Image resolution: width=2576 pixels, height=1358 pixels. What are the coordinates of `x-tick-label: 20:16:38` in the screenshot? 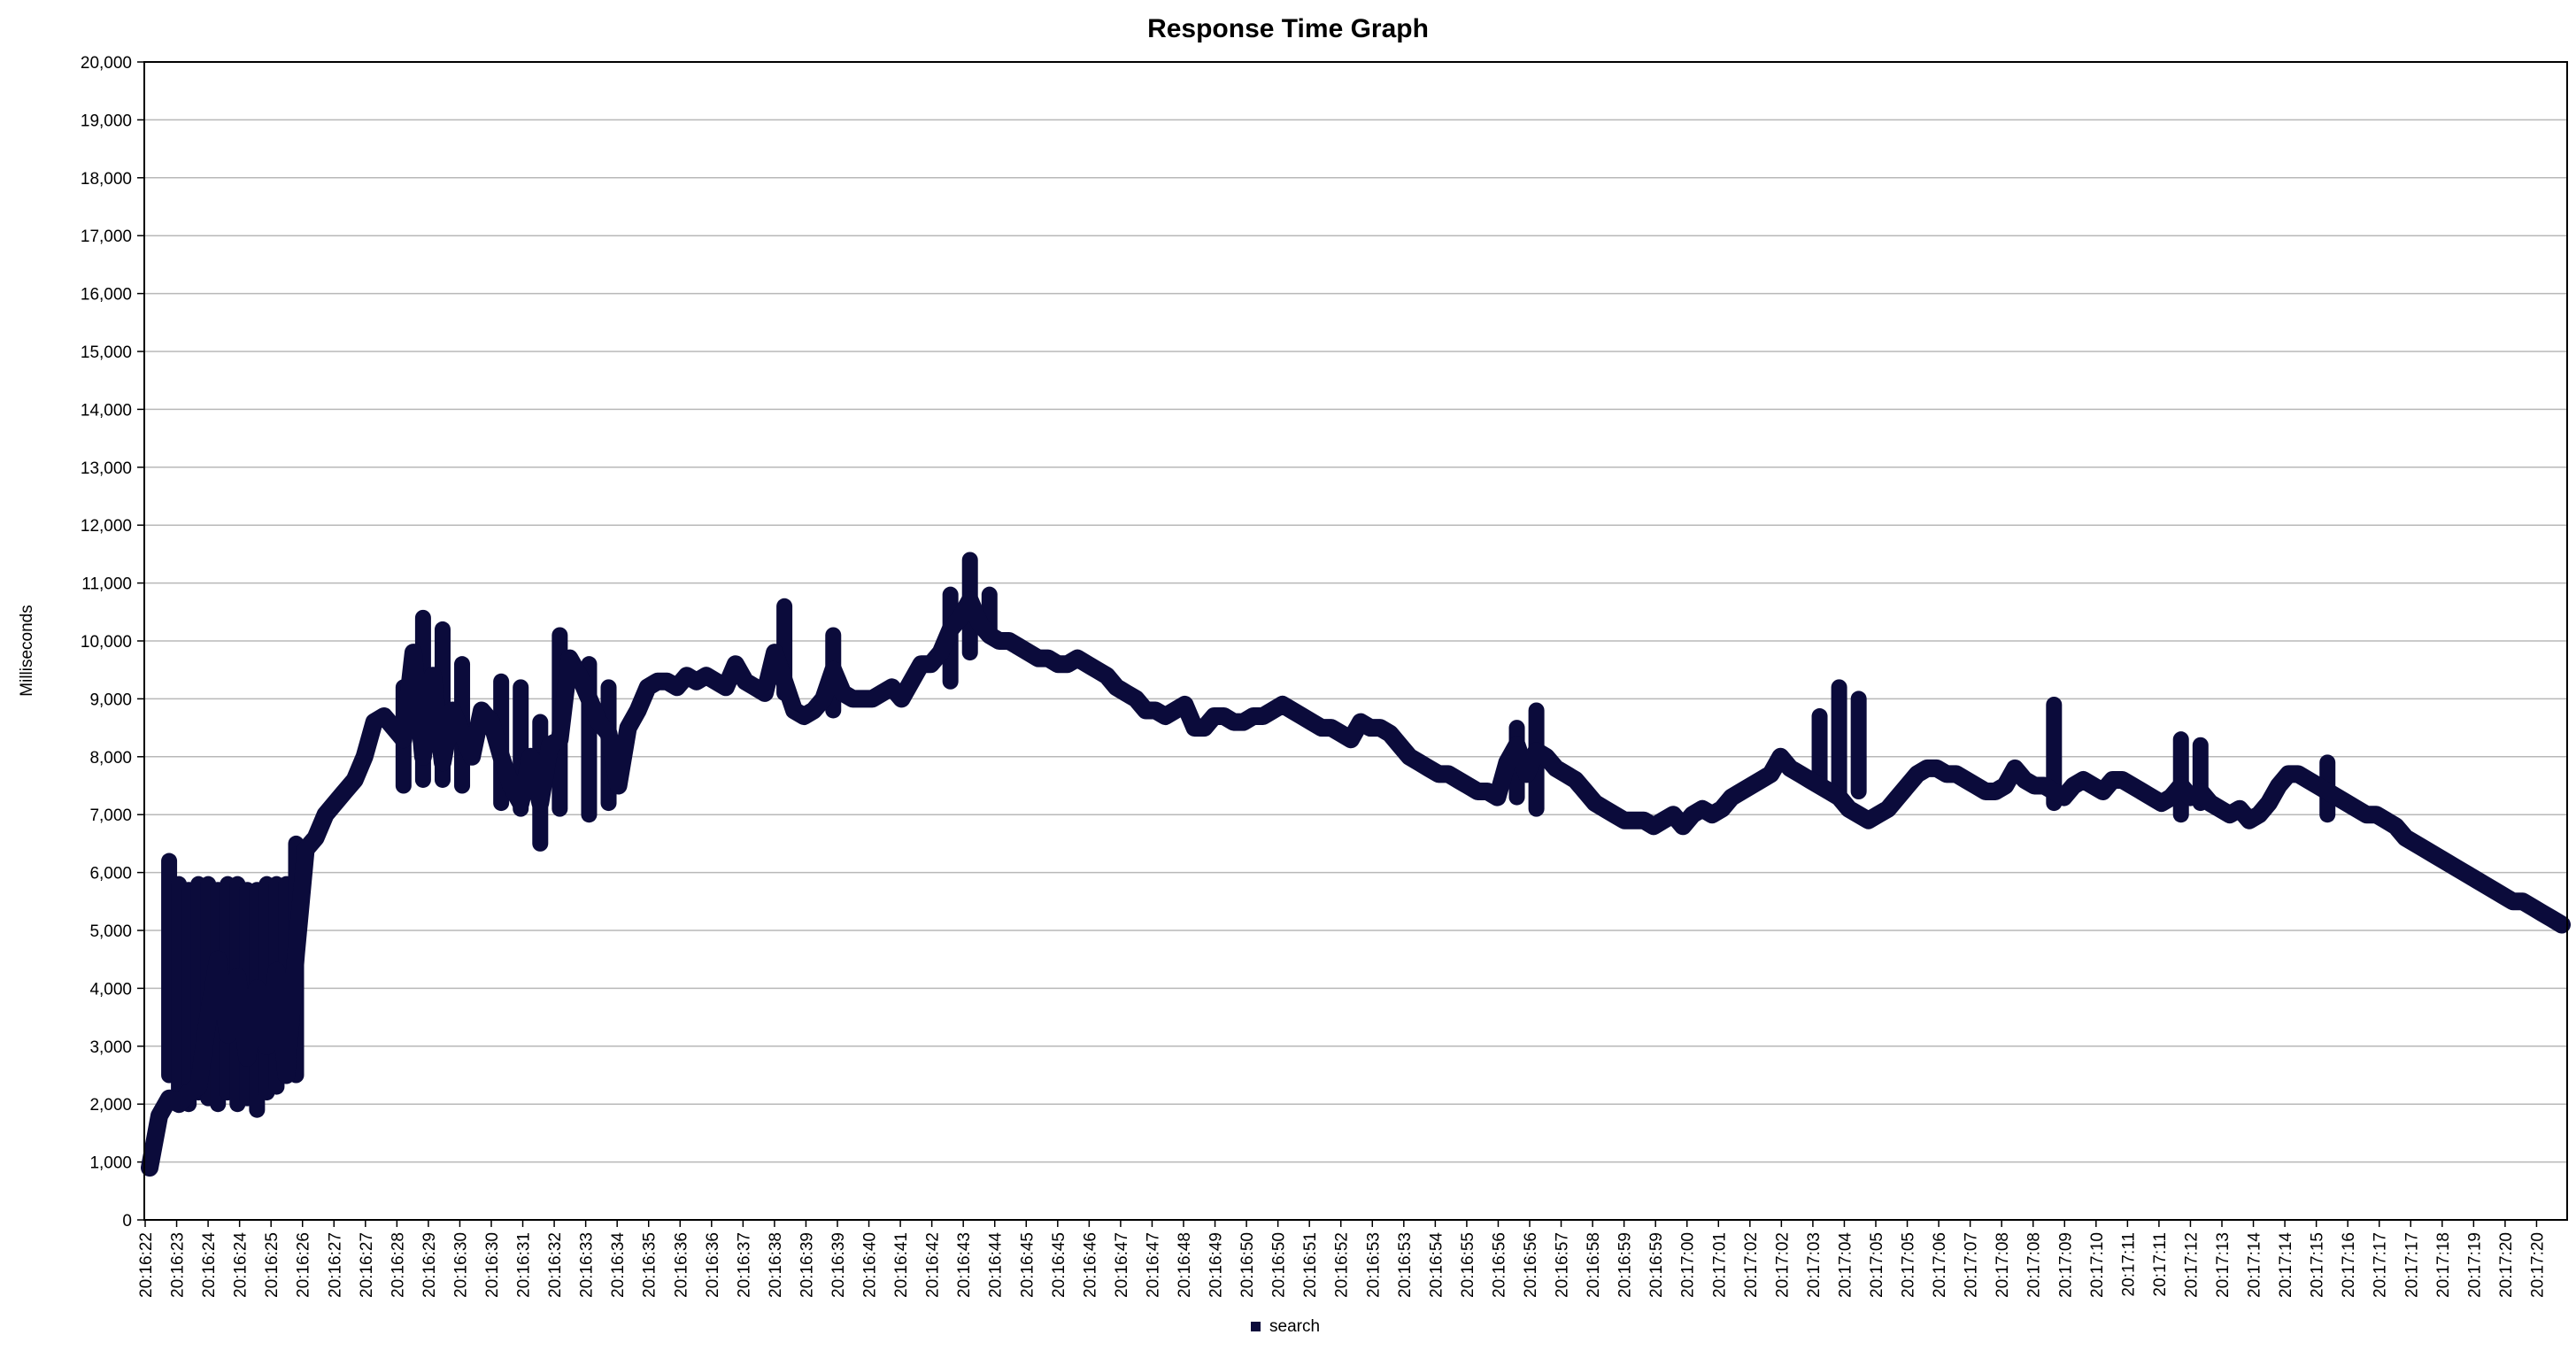 It's located at (776, 1265).